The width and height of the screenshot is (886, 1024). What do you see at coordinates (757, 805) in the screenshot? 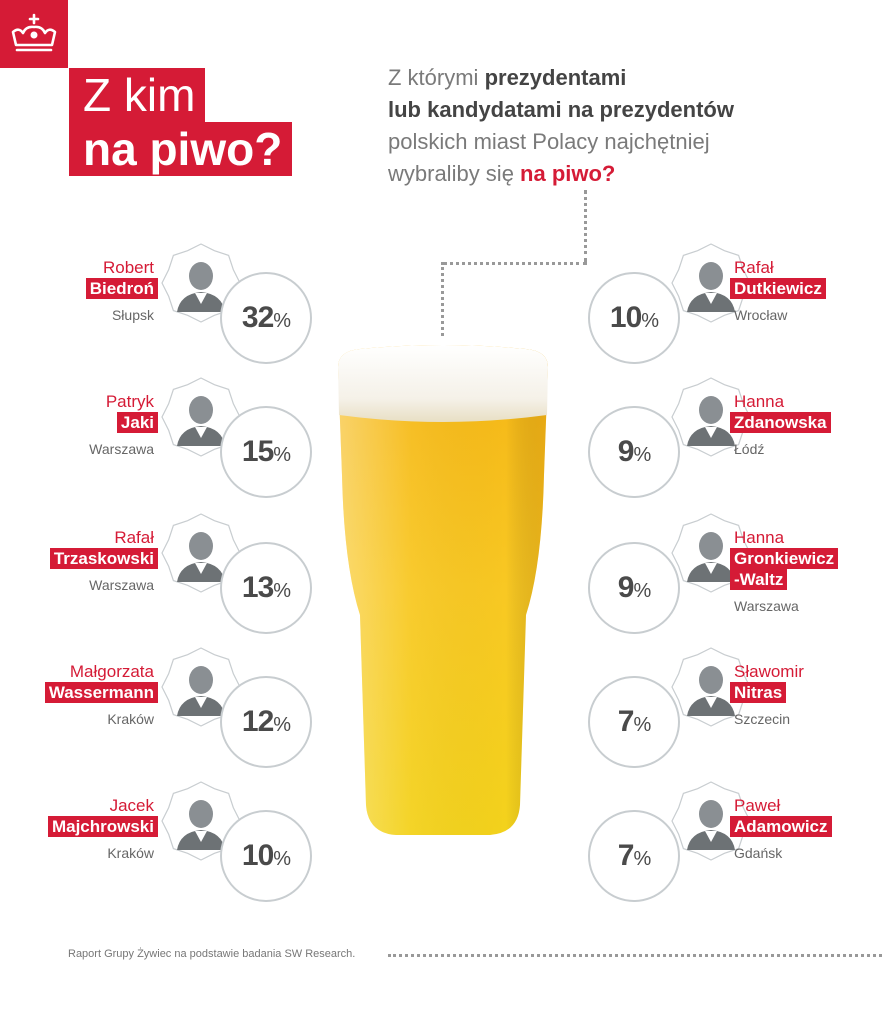
I see `candidate-first-name: Paweł` at bounding box center [757, 805].